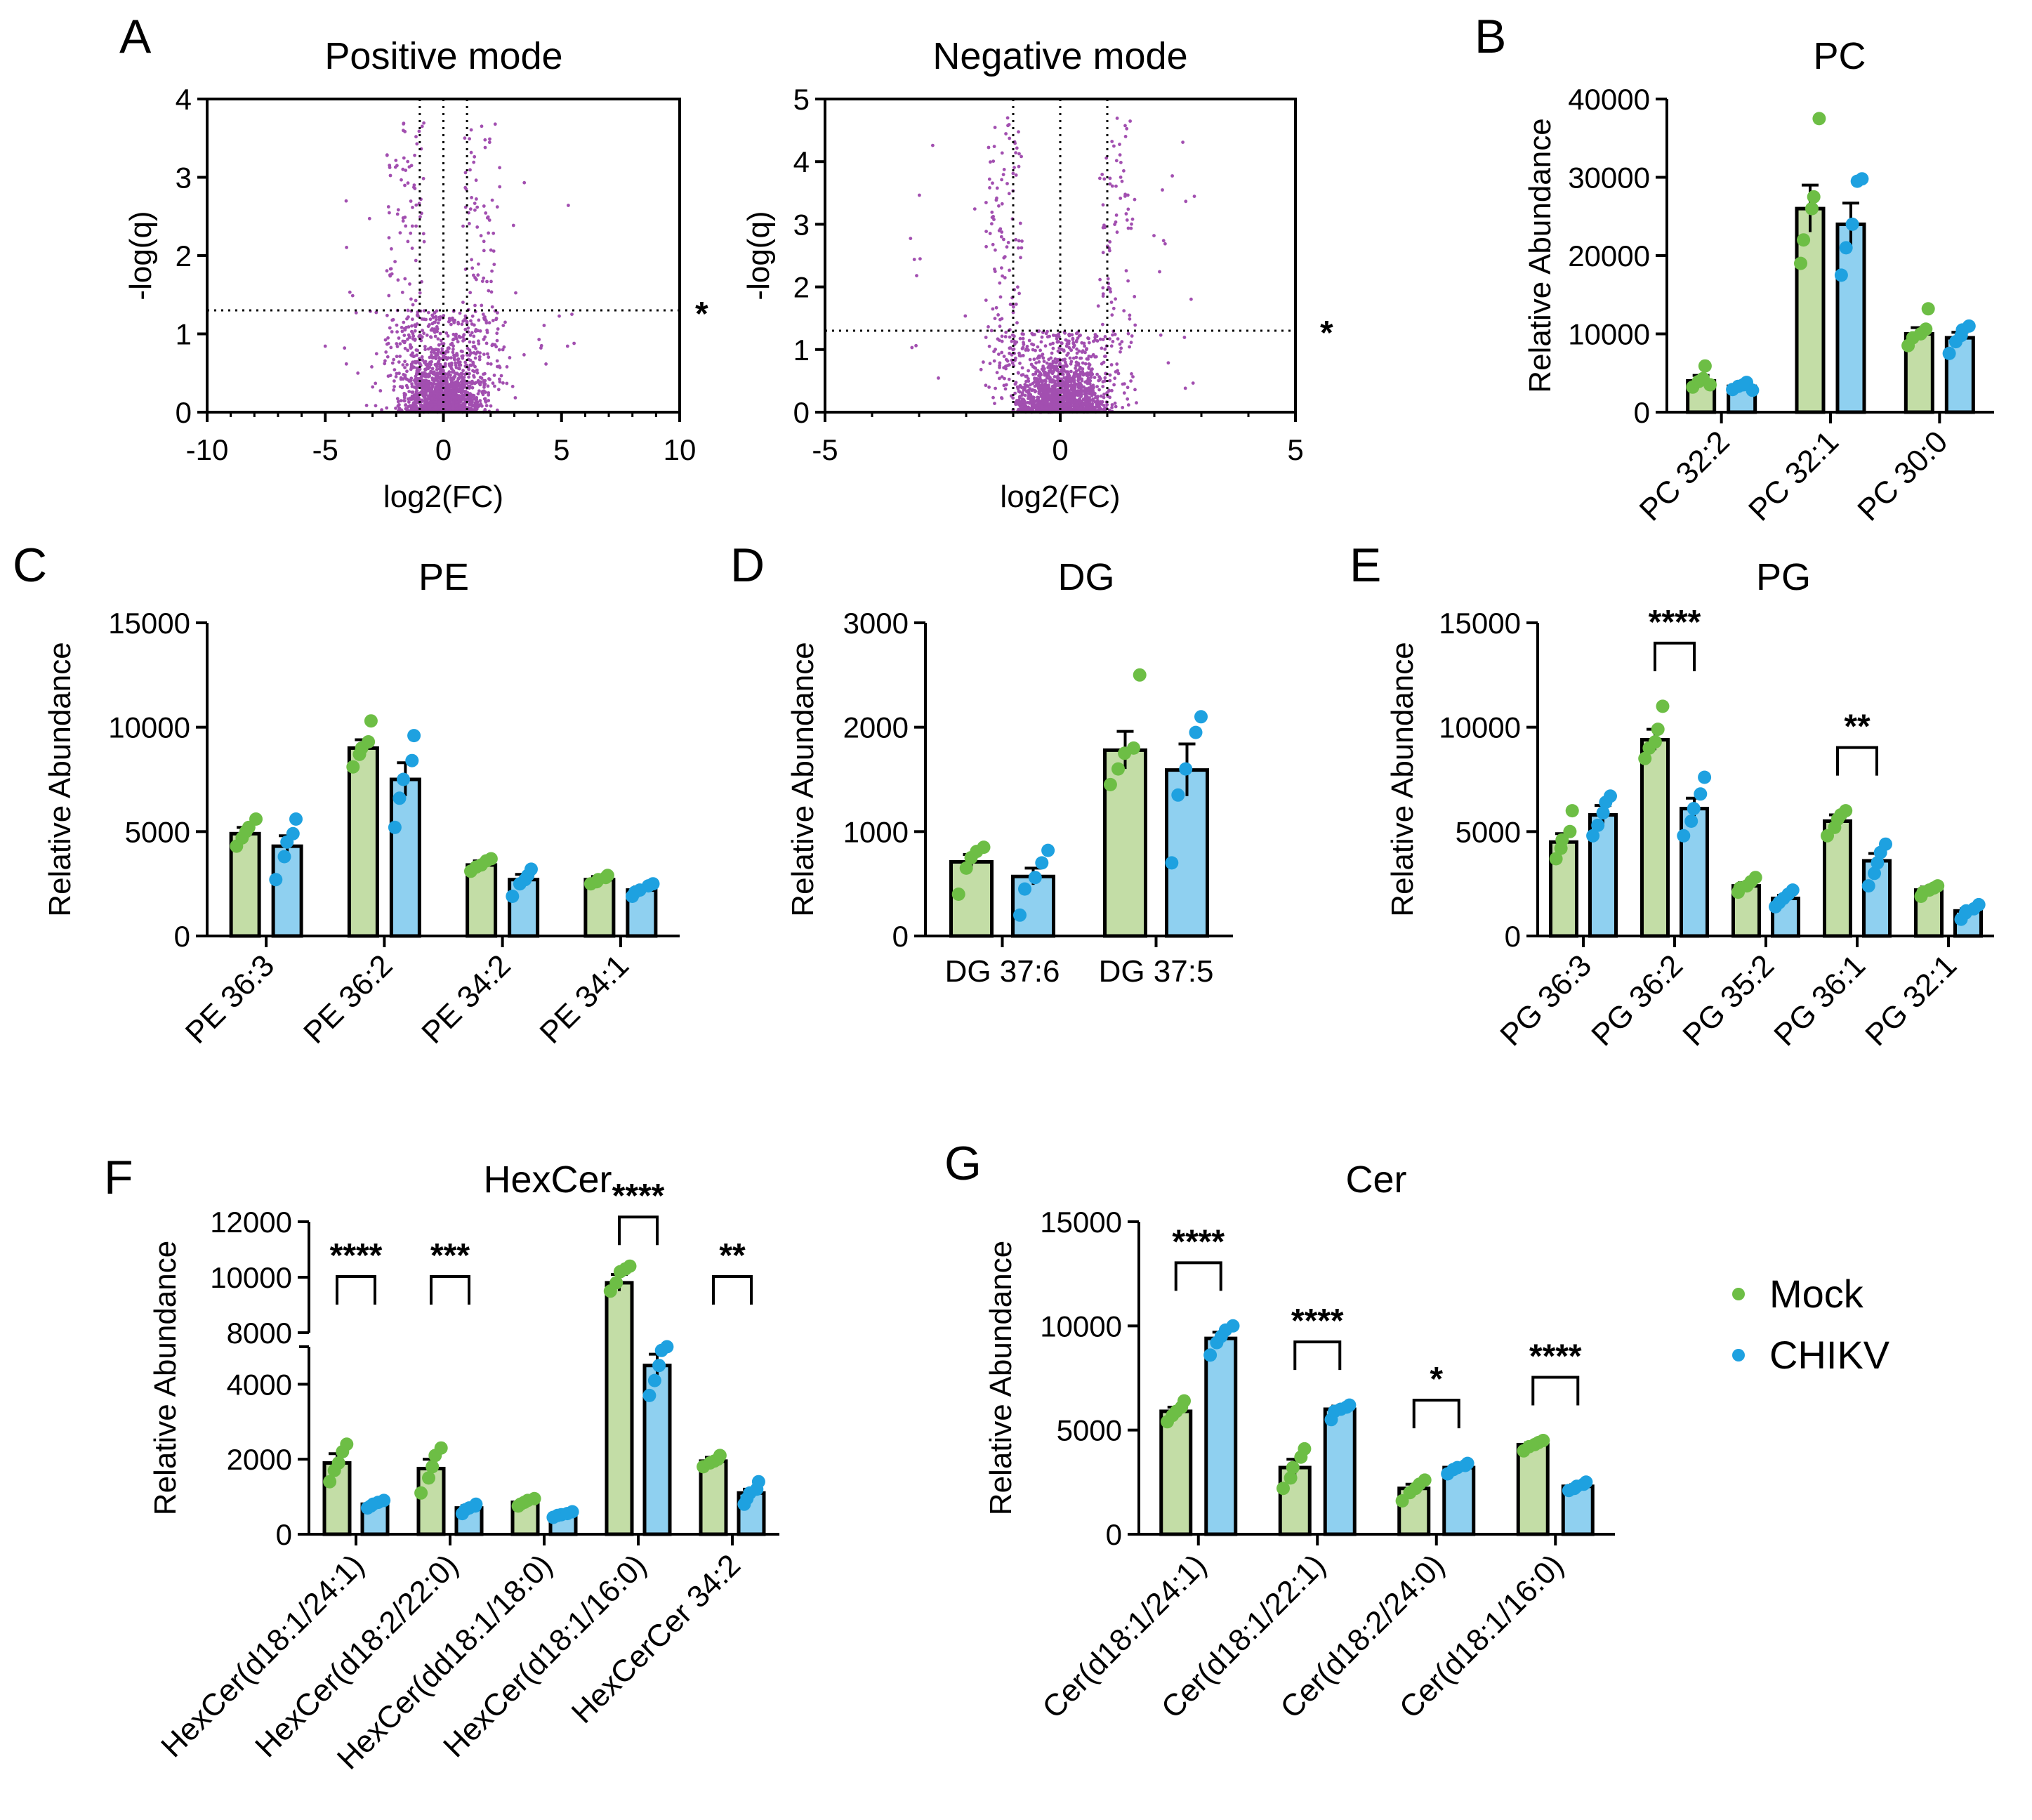 This screenshot has height=1820, width=2032. Describe the element at coordinates (256, 819) in the screenshot. I see `data-point-mock` at that location.